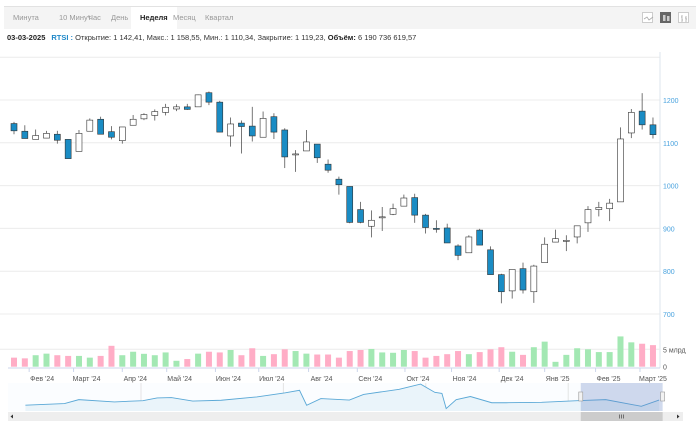 The width and height of the screenshot is (700, 427). What do you see at coordinates (154, 18) in the screenshot?
I see `tab-week: Неделя` at bounding box center [154, 18].